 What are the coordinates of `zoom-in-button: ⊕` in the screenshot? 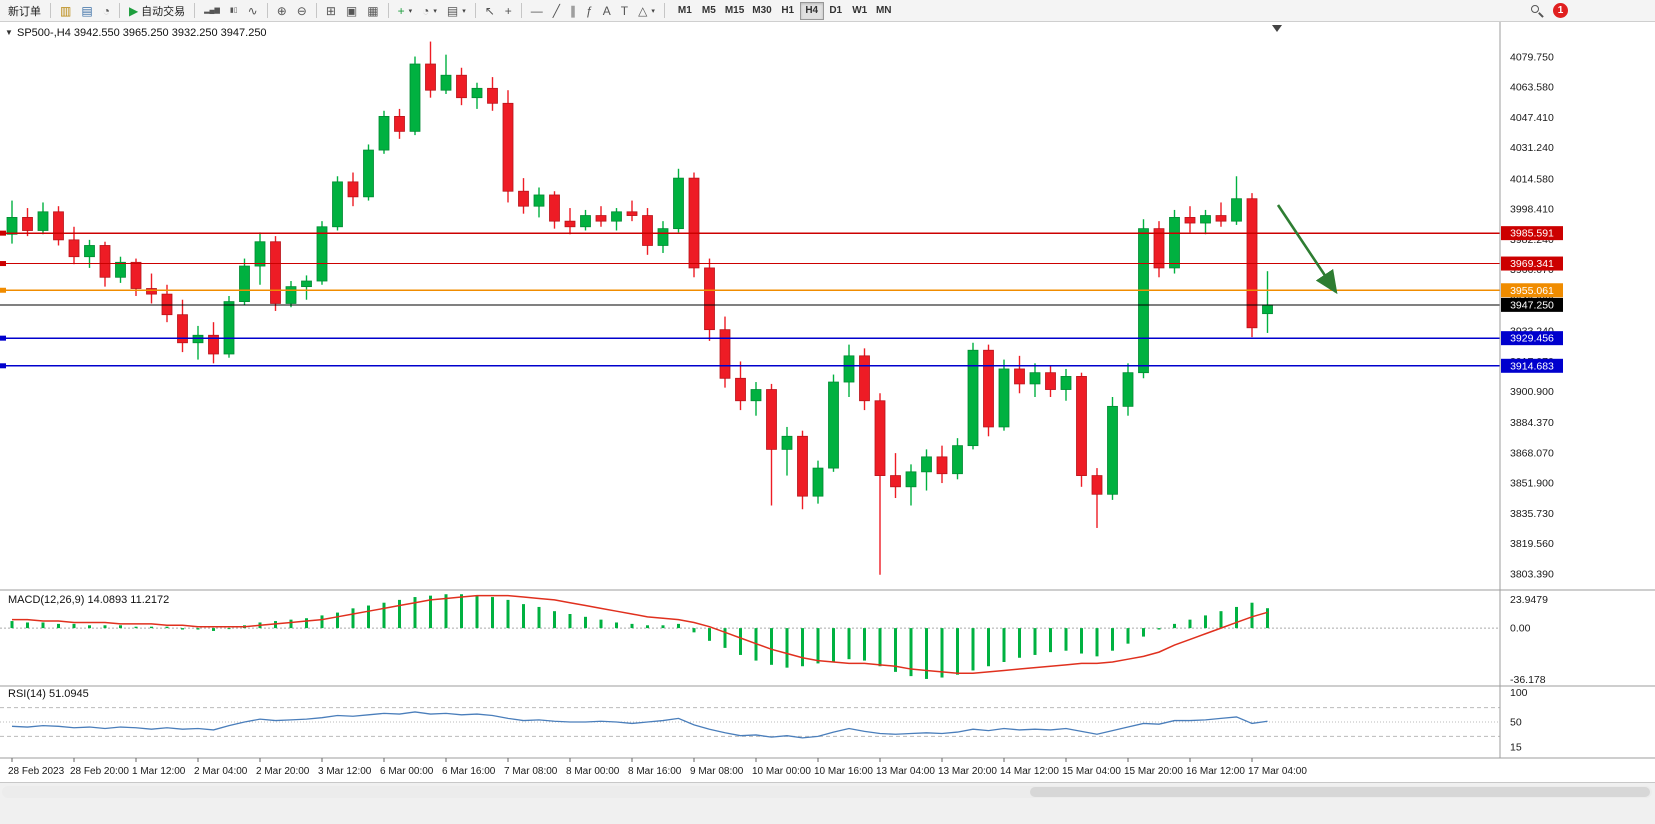 It's located at (282, 11).